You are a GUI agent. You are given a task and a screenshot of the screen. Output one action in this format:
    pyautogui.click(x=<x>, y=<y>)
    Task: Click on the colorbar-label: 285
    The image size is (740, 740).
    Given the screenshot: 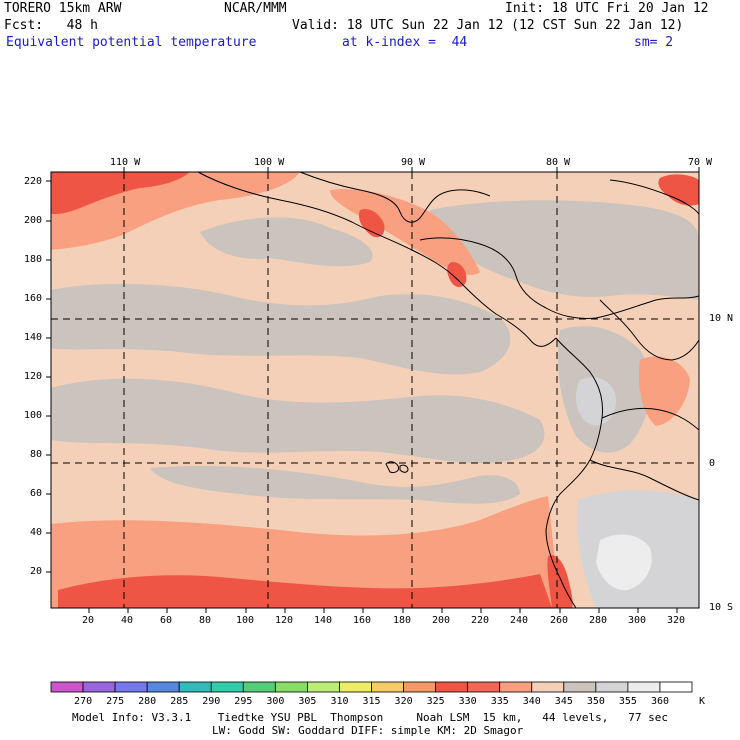 What is the action you would take?
    pyautogui.click(x=179, y=701)
    